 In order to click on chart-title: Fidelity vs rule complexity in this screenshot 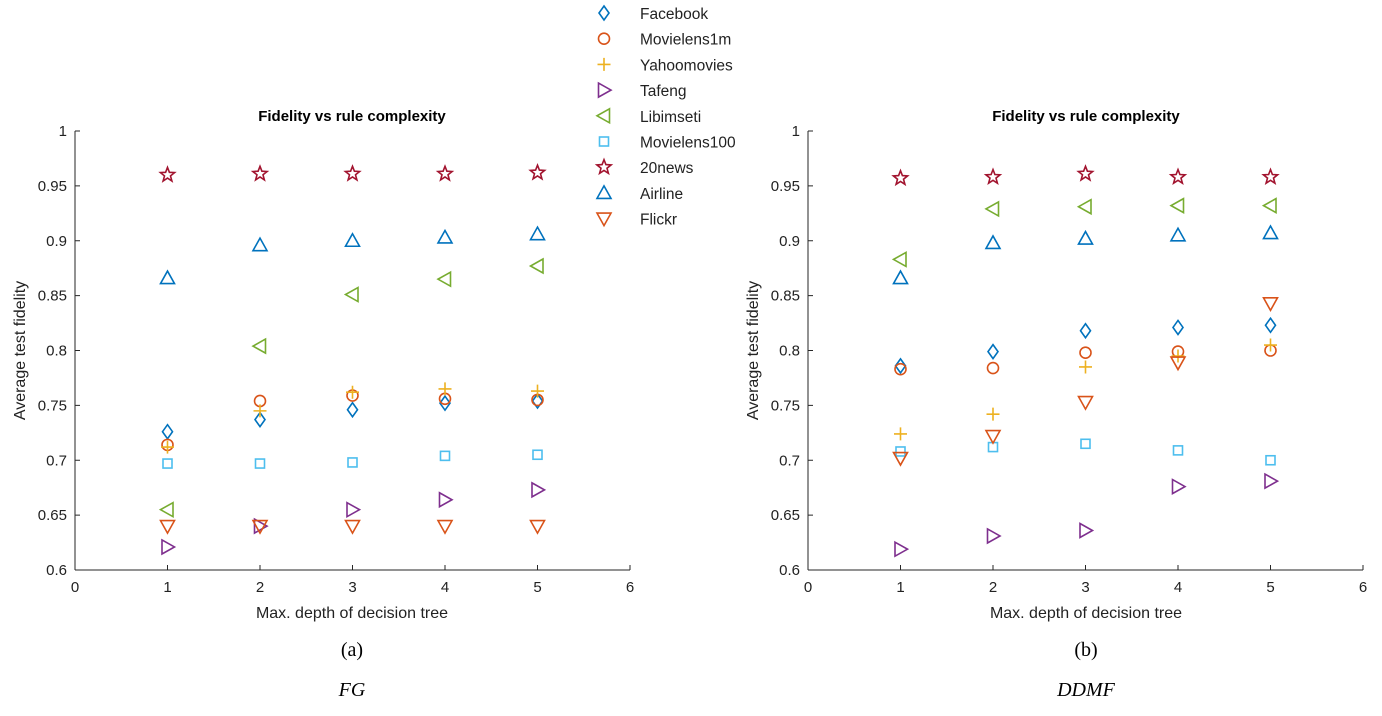, I will do `click(1086, 116)`.